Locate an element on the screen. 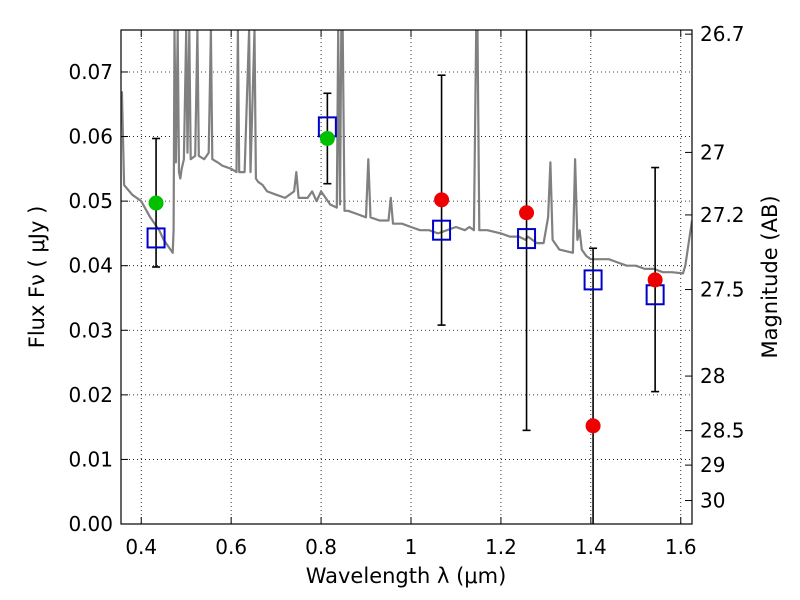 The width and height of the screenshot is (800, 600). y-tick-label: 0.06 is located at coordinates (90, 137).